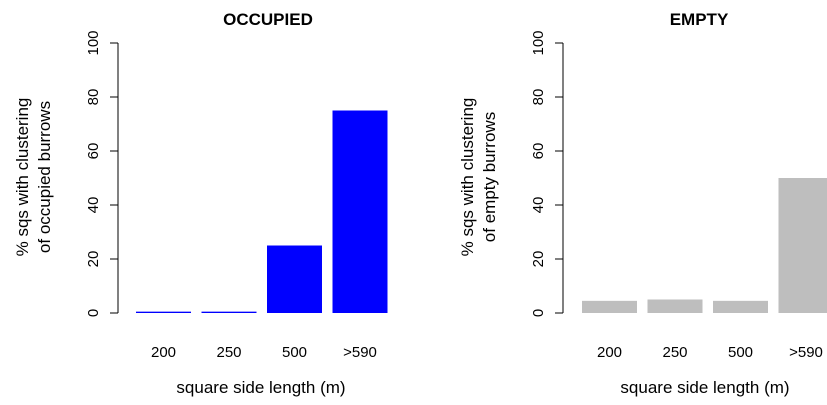 The image size is (827, 405). Describe the element at coordinates (268, 19) in the screenshot. I see `chart-title: OCCUPIED` at that location.